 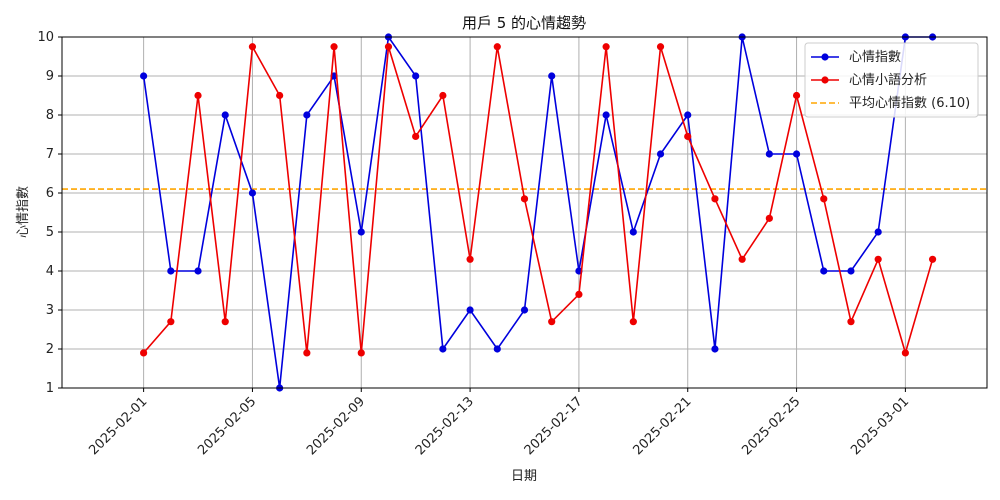 I want to click on legend-label: 心情小語分析, so click(x=888, y=80).